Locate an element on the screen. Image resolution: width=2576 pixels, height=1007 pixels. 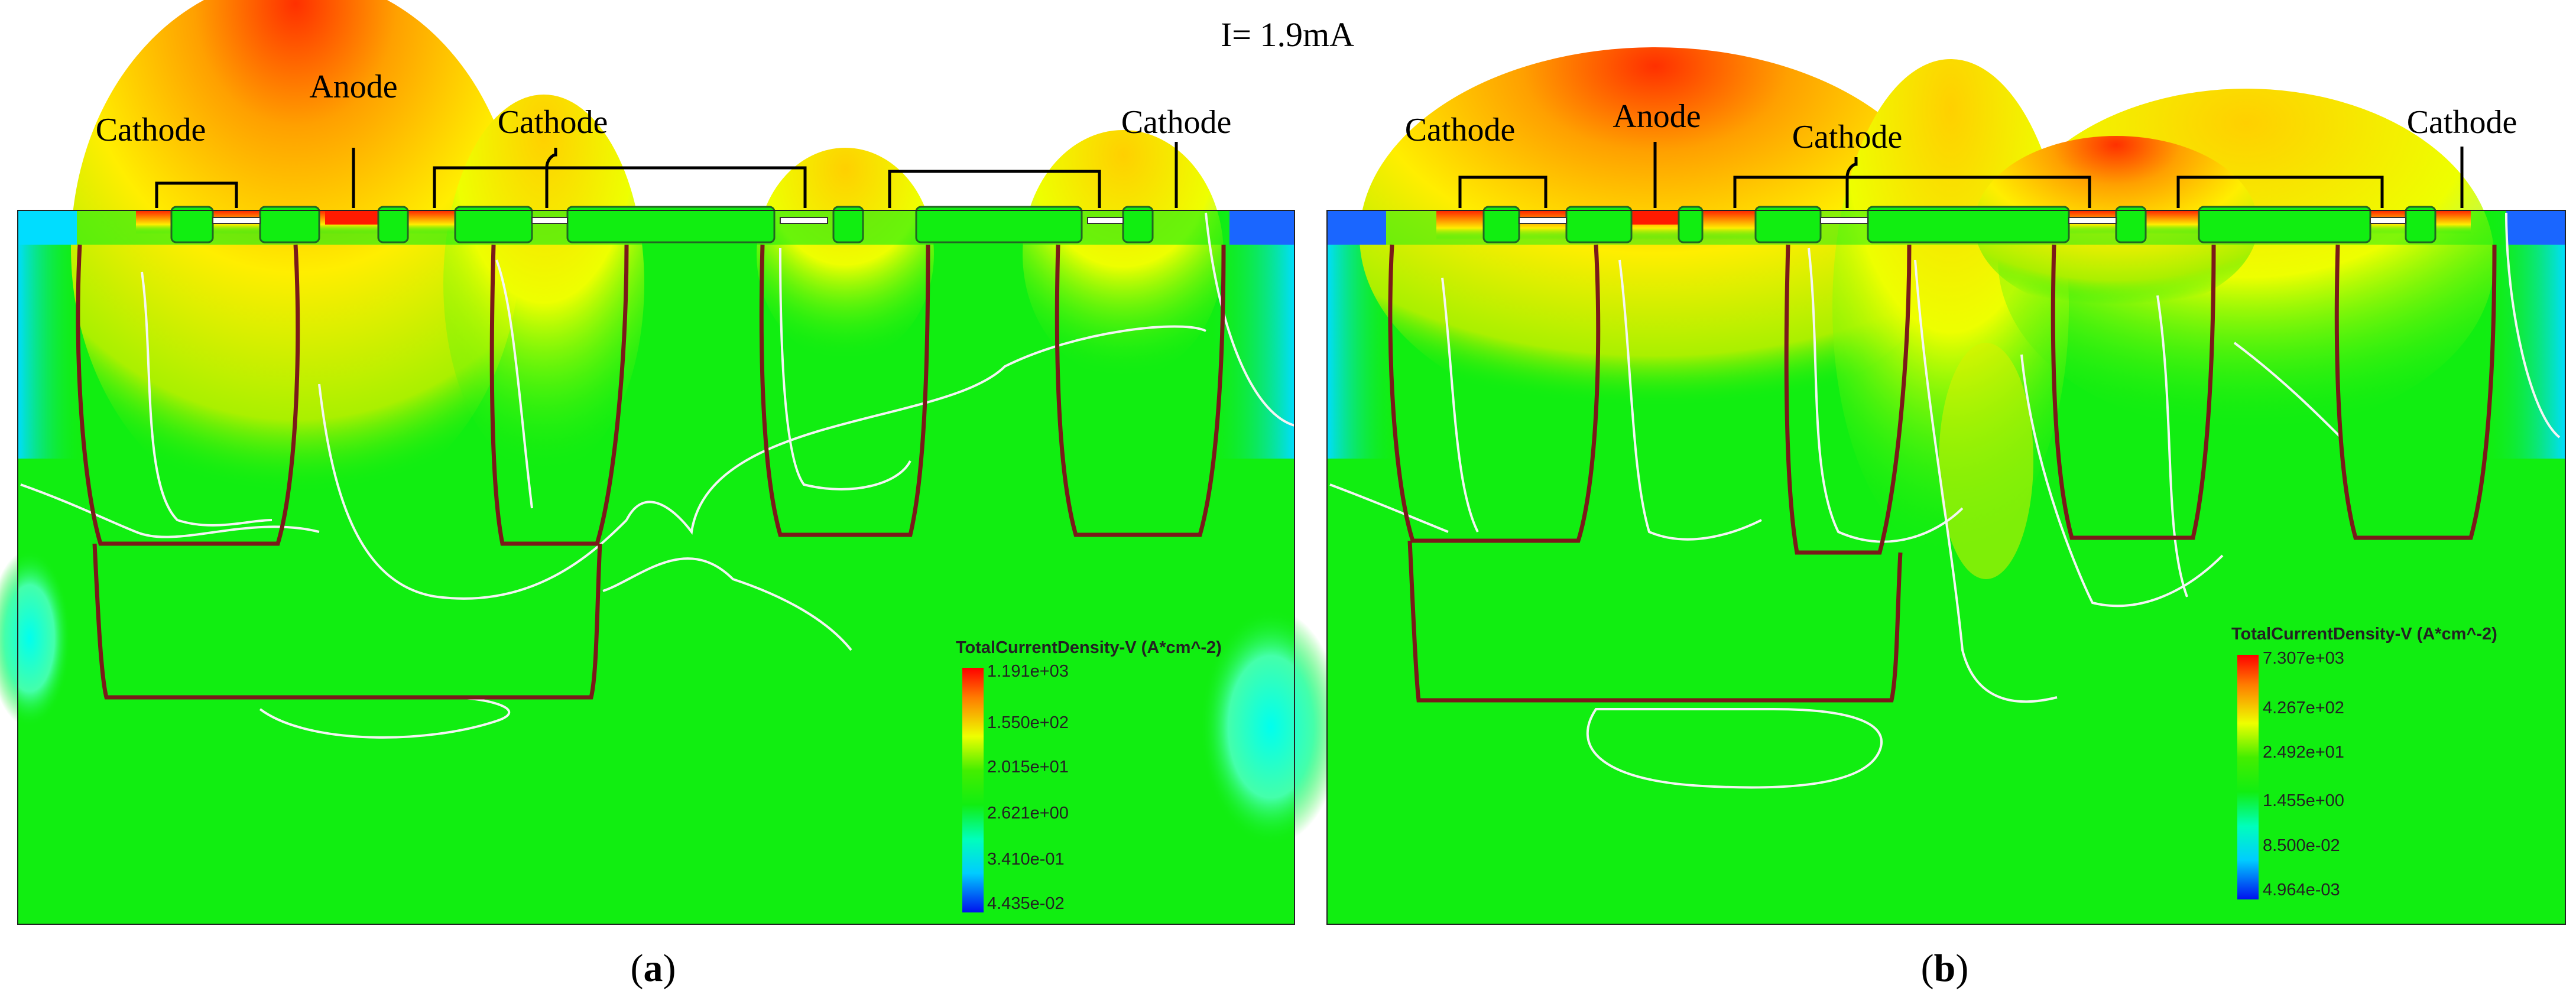
panel-b-oxide-strips is located at coordinates (1962, 221).